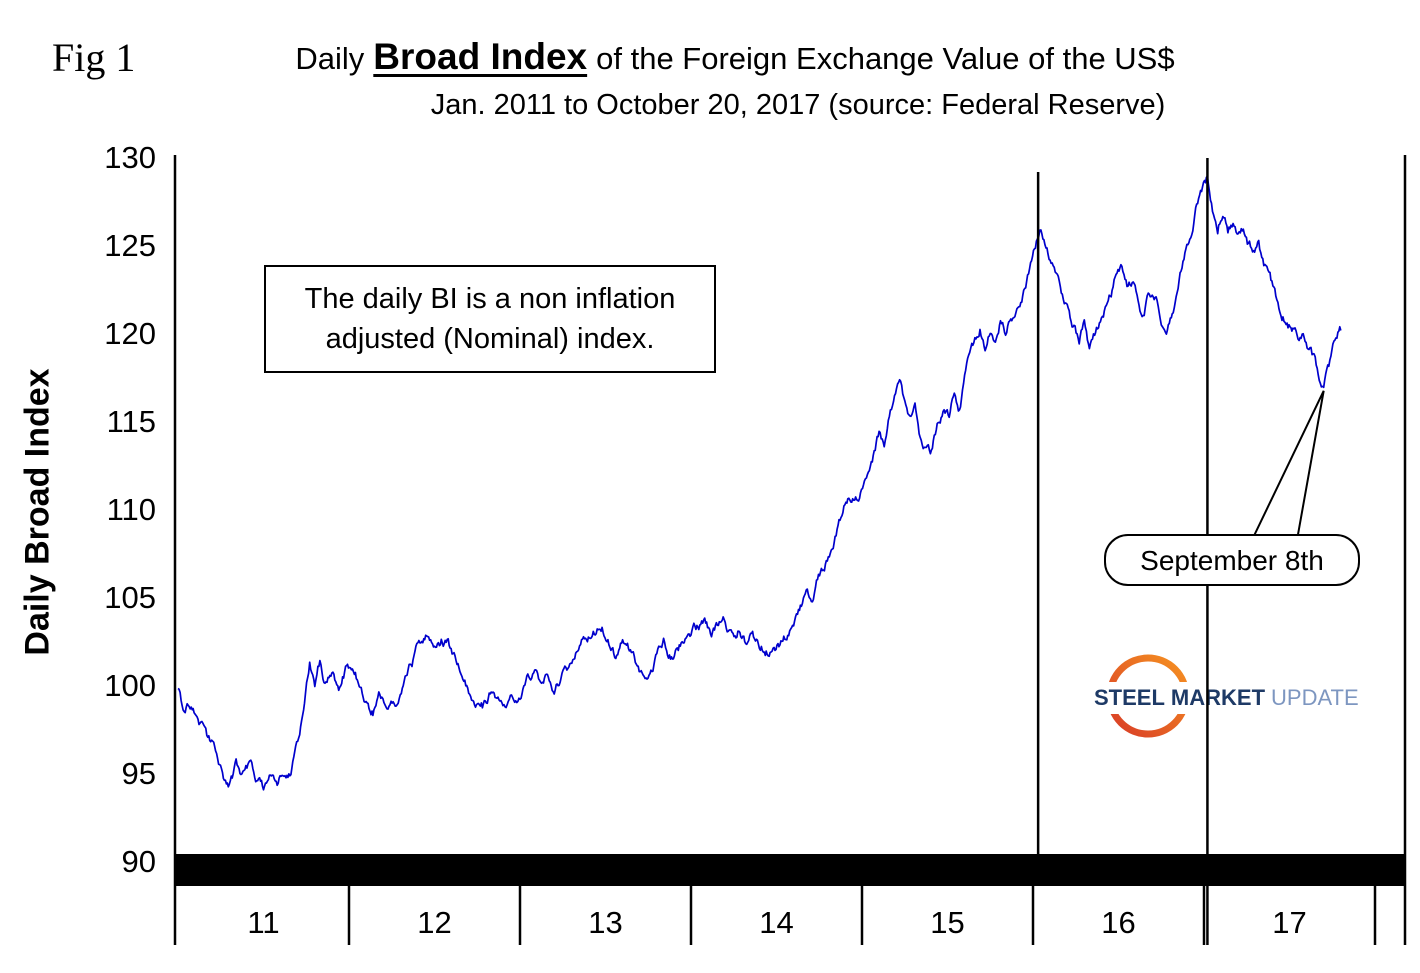 This screenshot has width=1420, height=973. Describe the element at coordinates (130, 597) in the screenshot. I see `y-tick-label: 105` at that location.